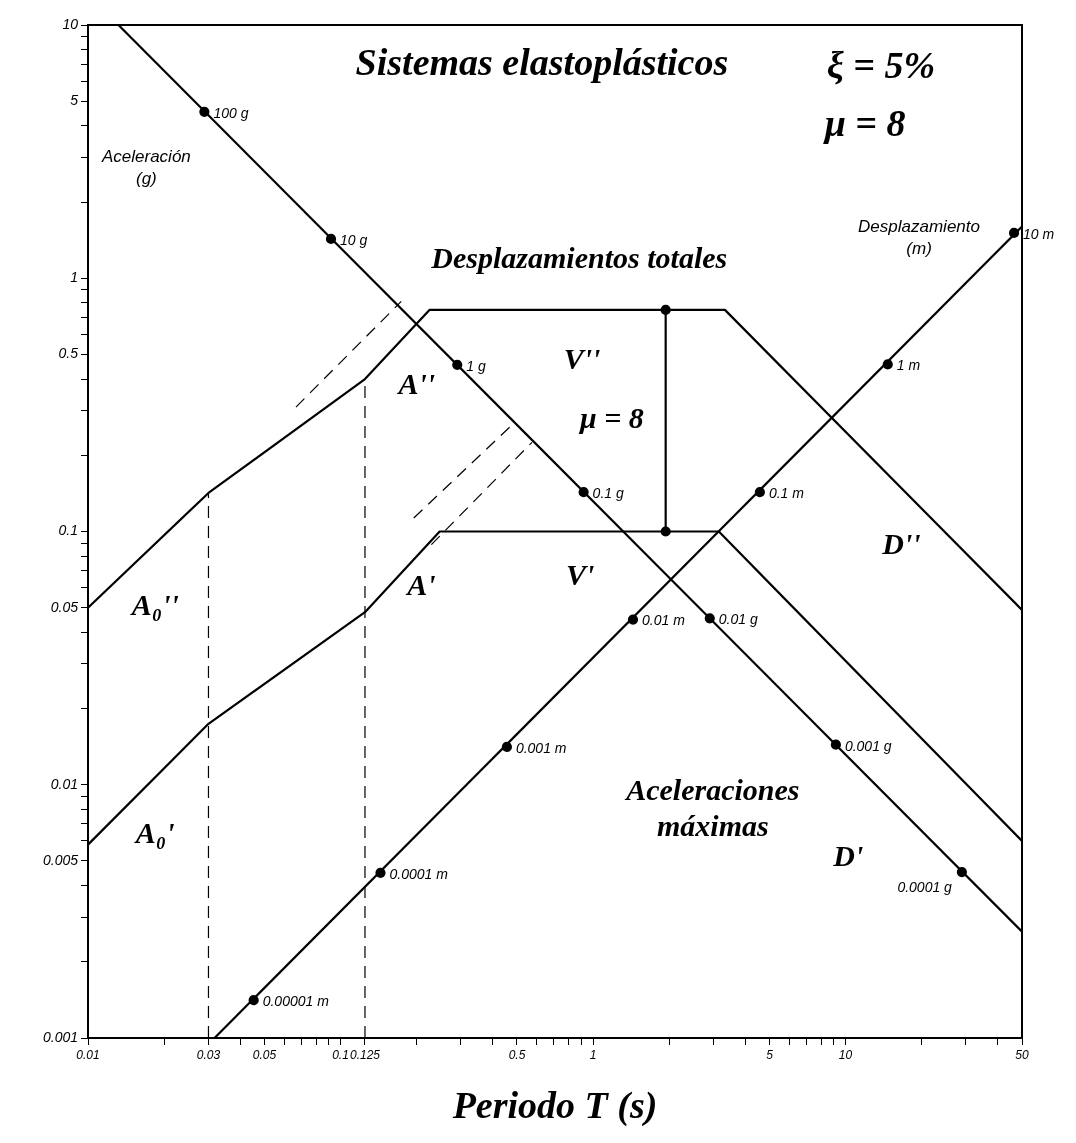 The height and width of the screenshot is (1143, 1076). Describe the element at coordinates (231, 112) in the screenshot. I see `annotation: 100 g` at that location.